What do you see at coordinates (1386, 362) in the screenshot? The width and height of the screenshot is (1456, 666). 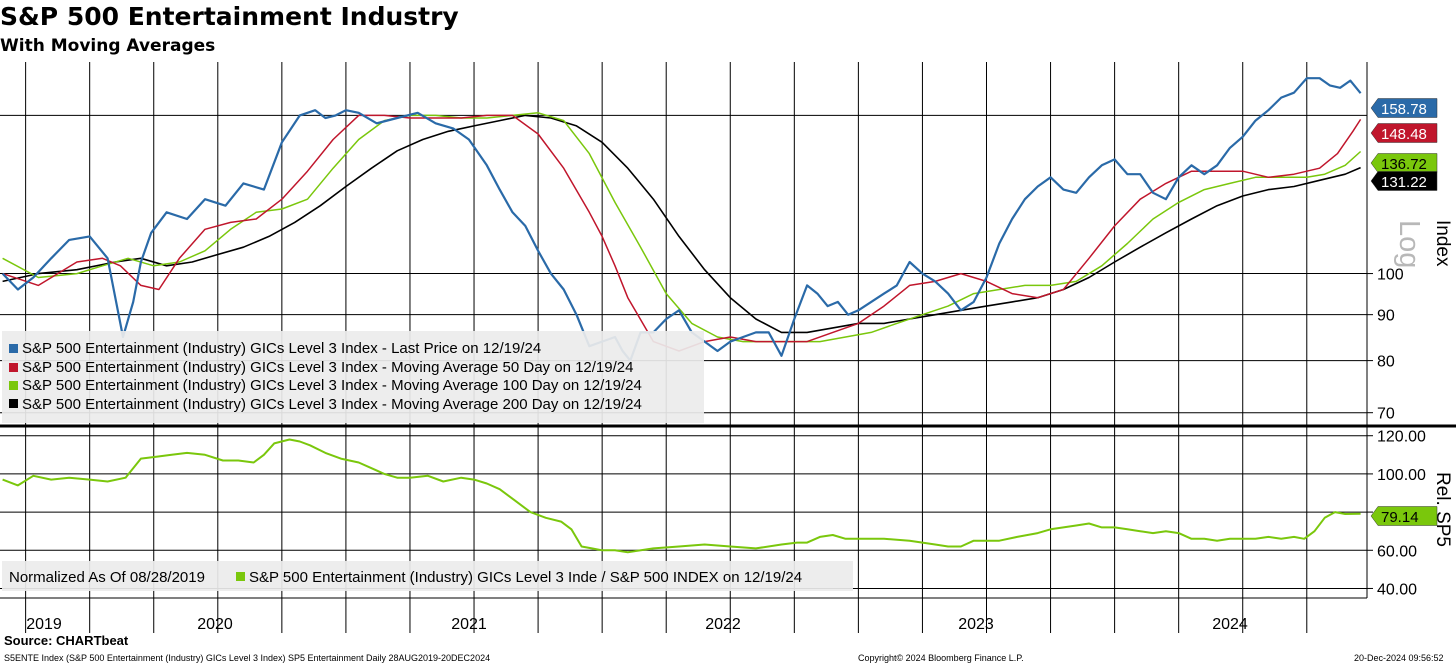 I see `y-tick-label: 80` at bounding box center [1386, 362].